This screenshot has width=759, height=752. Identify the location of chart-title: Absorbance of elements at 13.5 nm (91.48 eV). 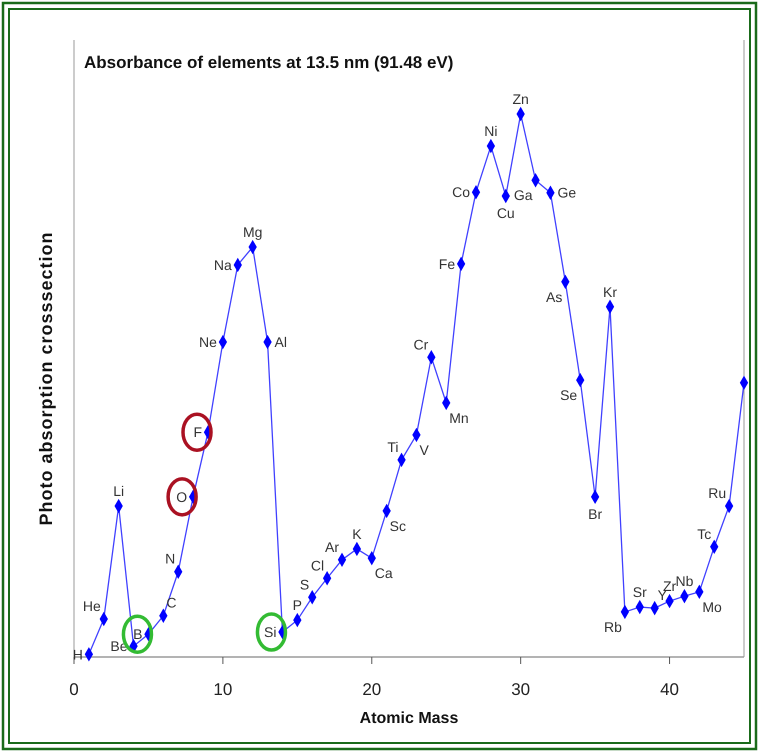
(269, 62).